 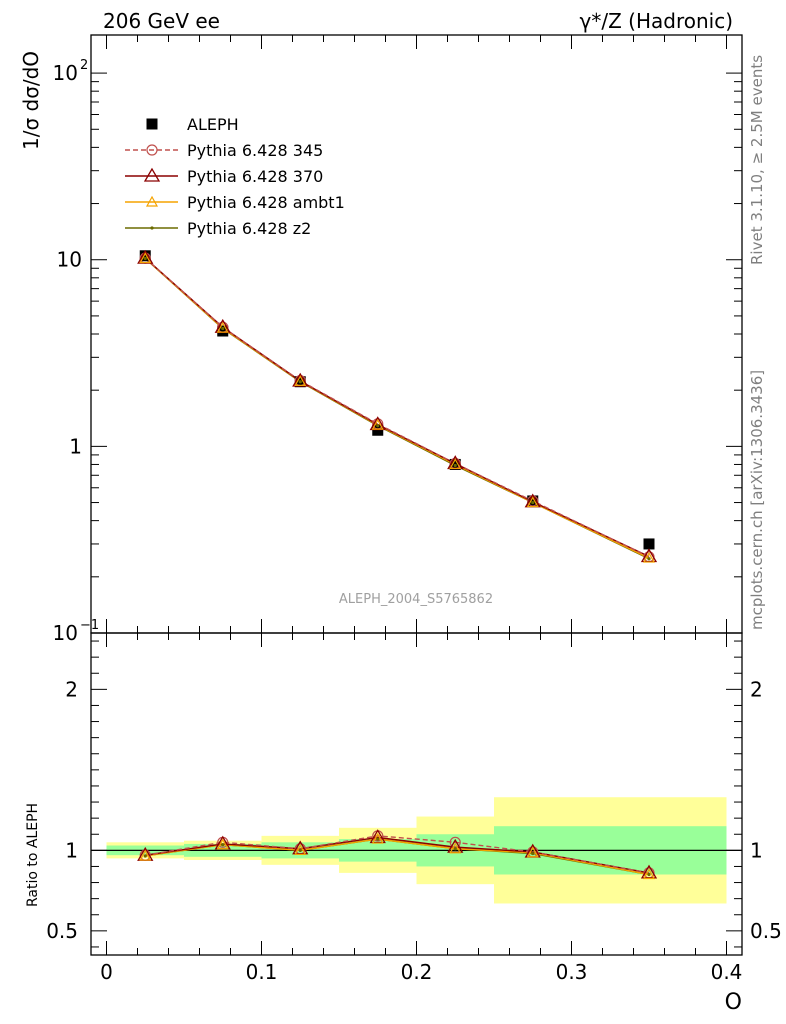 I want to click on legend-entry: Pythia 6.428 ambt1, so click(x=266, y=202).